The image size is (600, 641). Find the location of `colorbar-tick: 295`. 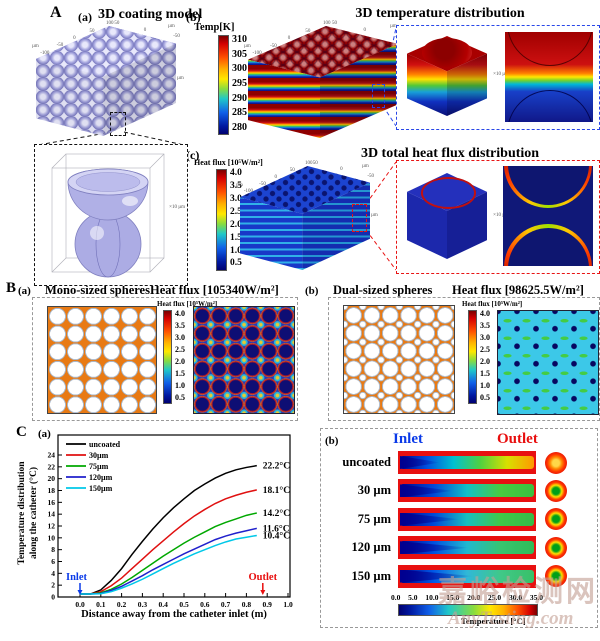

colorbar-tick: 295 is located at coordinates (239, 83).